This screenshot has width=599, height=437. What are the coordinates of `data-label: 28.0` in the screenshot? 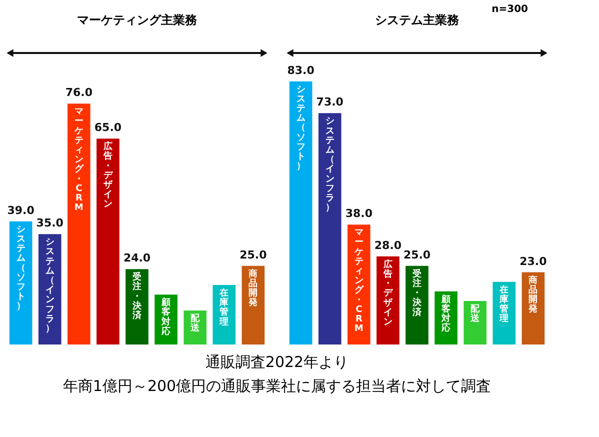 It's located at (388, 245).